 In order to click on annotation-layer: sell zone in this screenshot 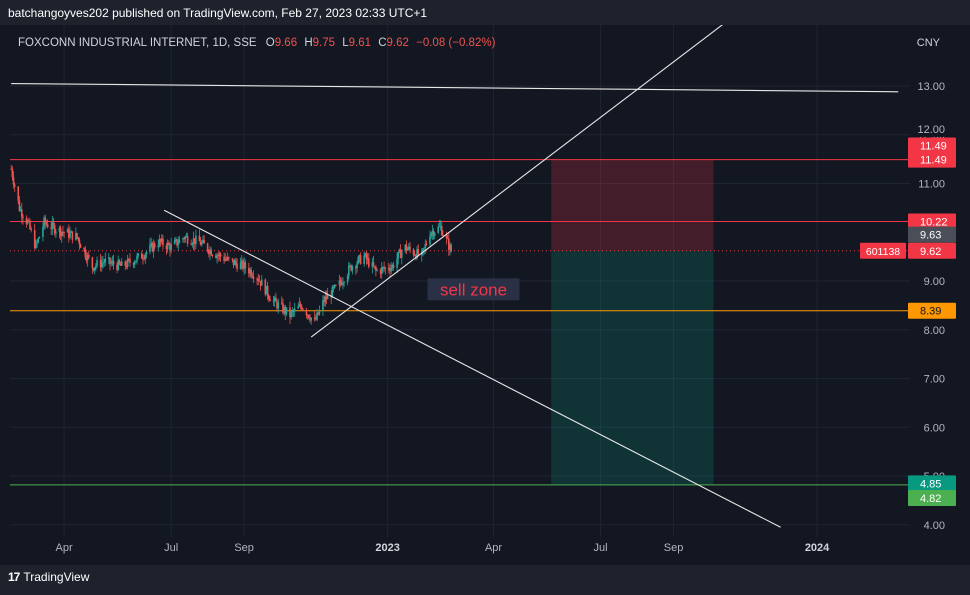, I will do `click(473, 289)`.